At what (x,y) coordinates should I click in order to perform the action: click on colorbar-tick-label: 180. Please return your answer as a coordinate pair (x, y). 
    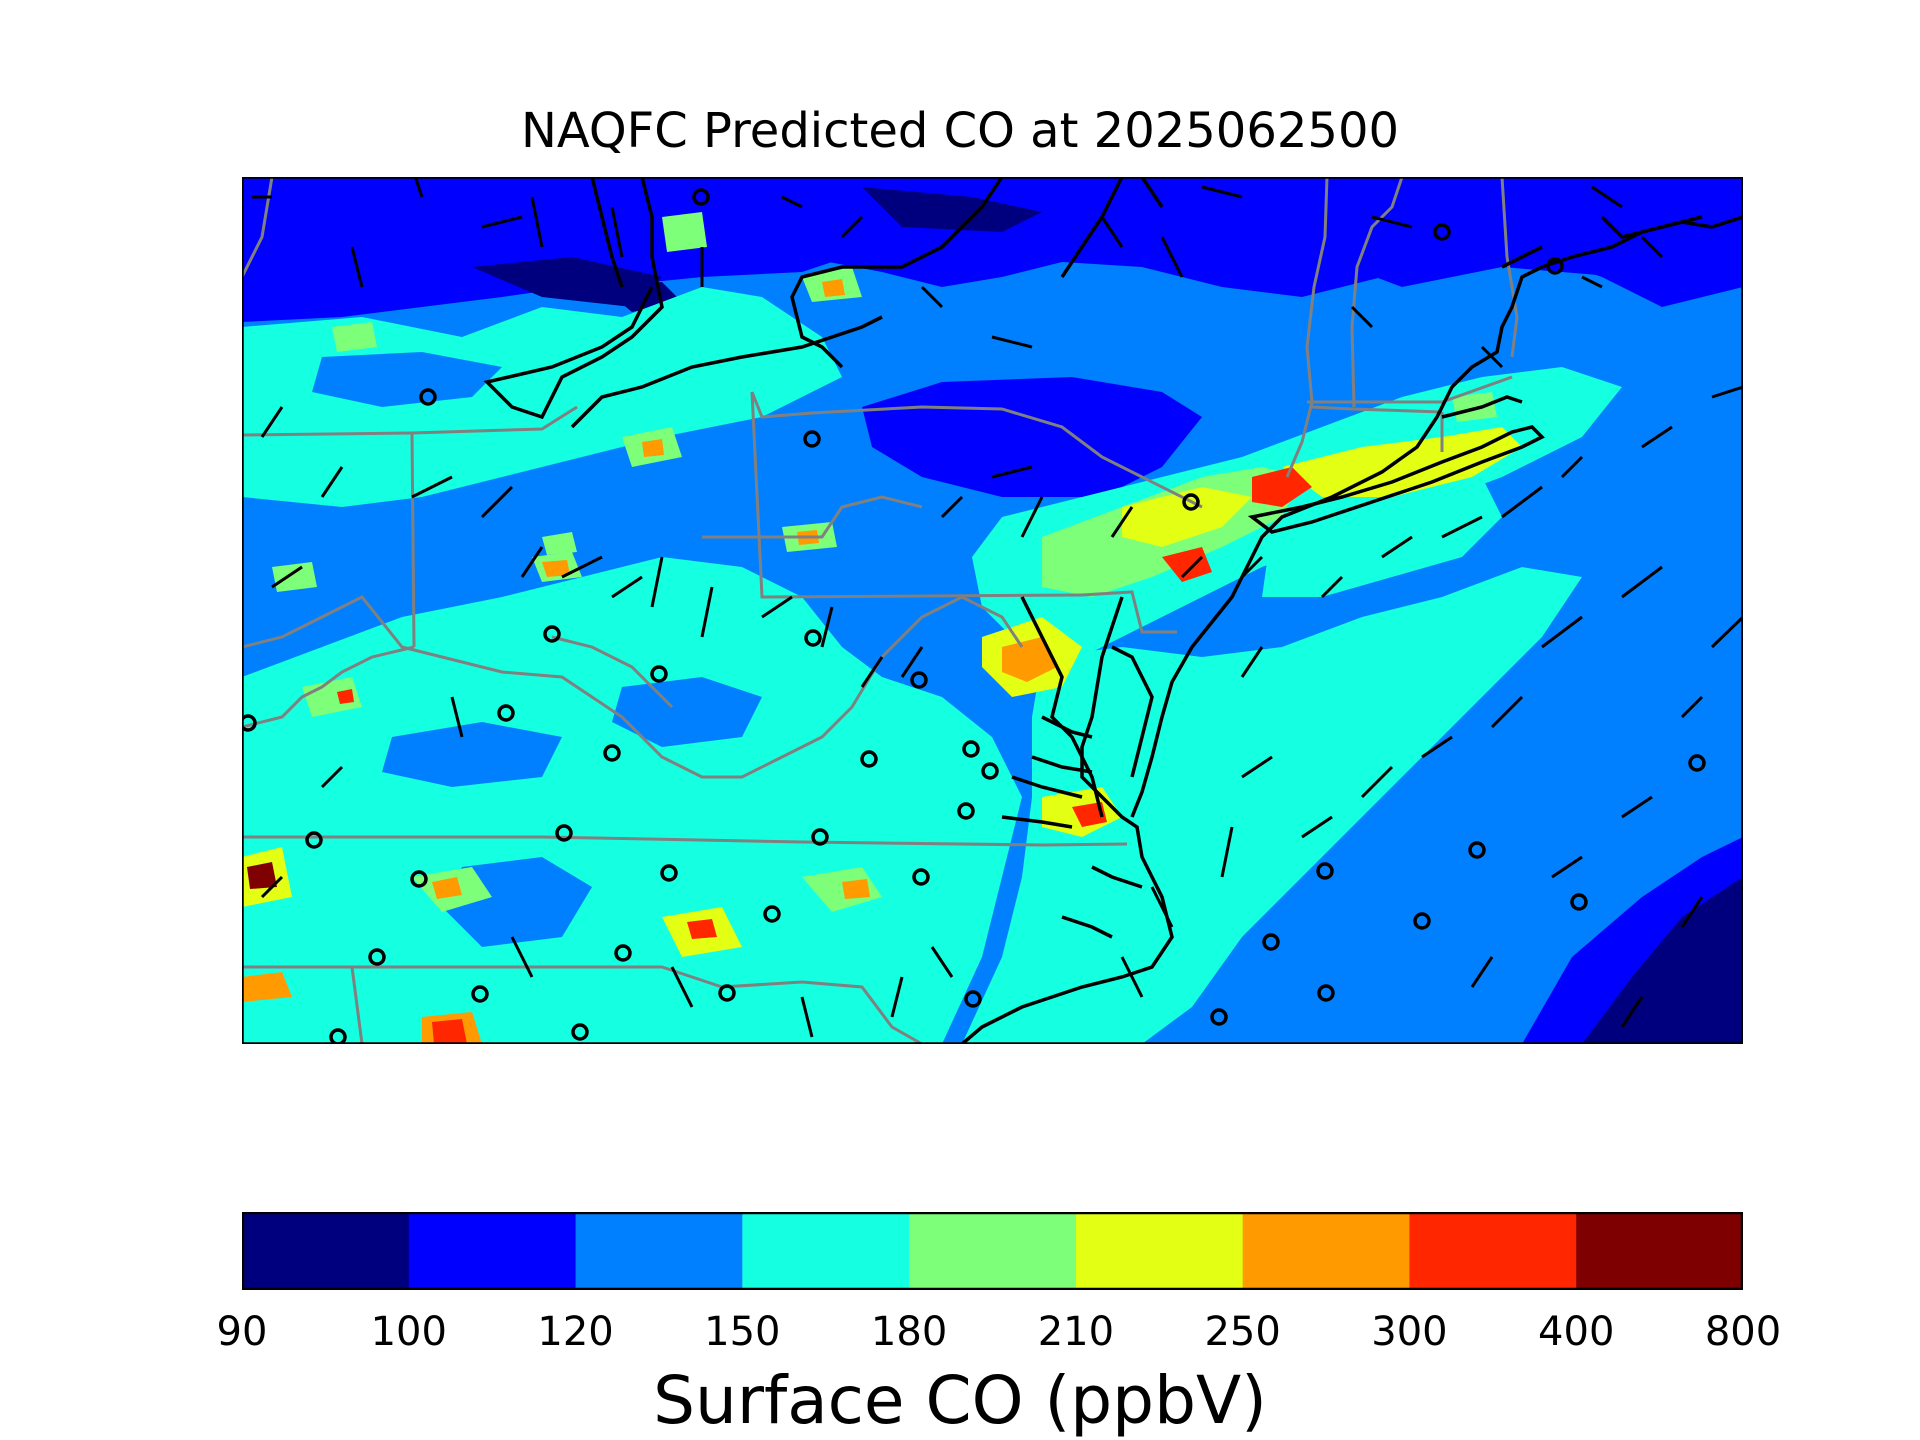
    Looking at the image, I should click on (909, 1332).